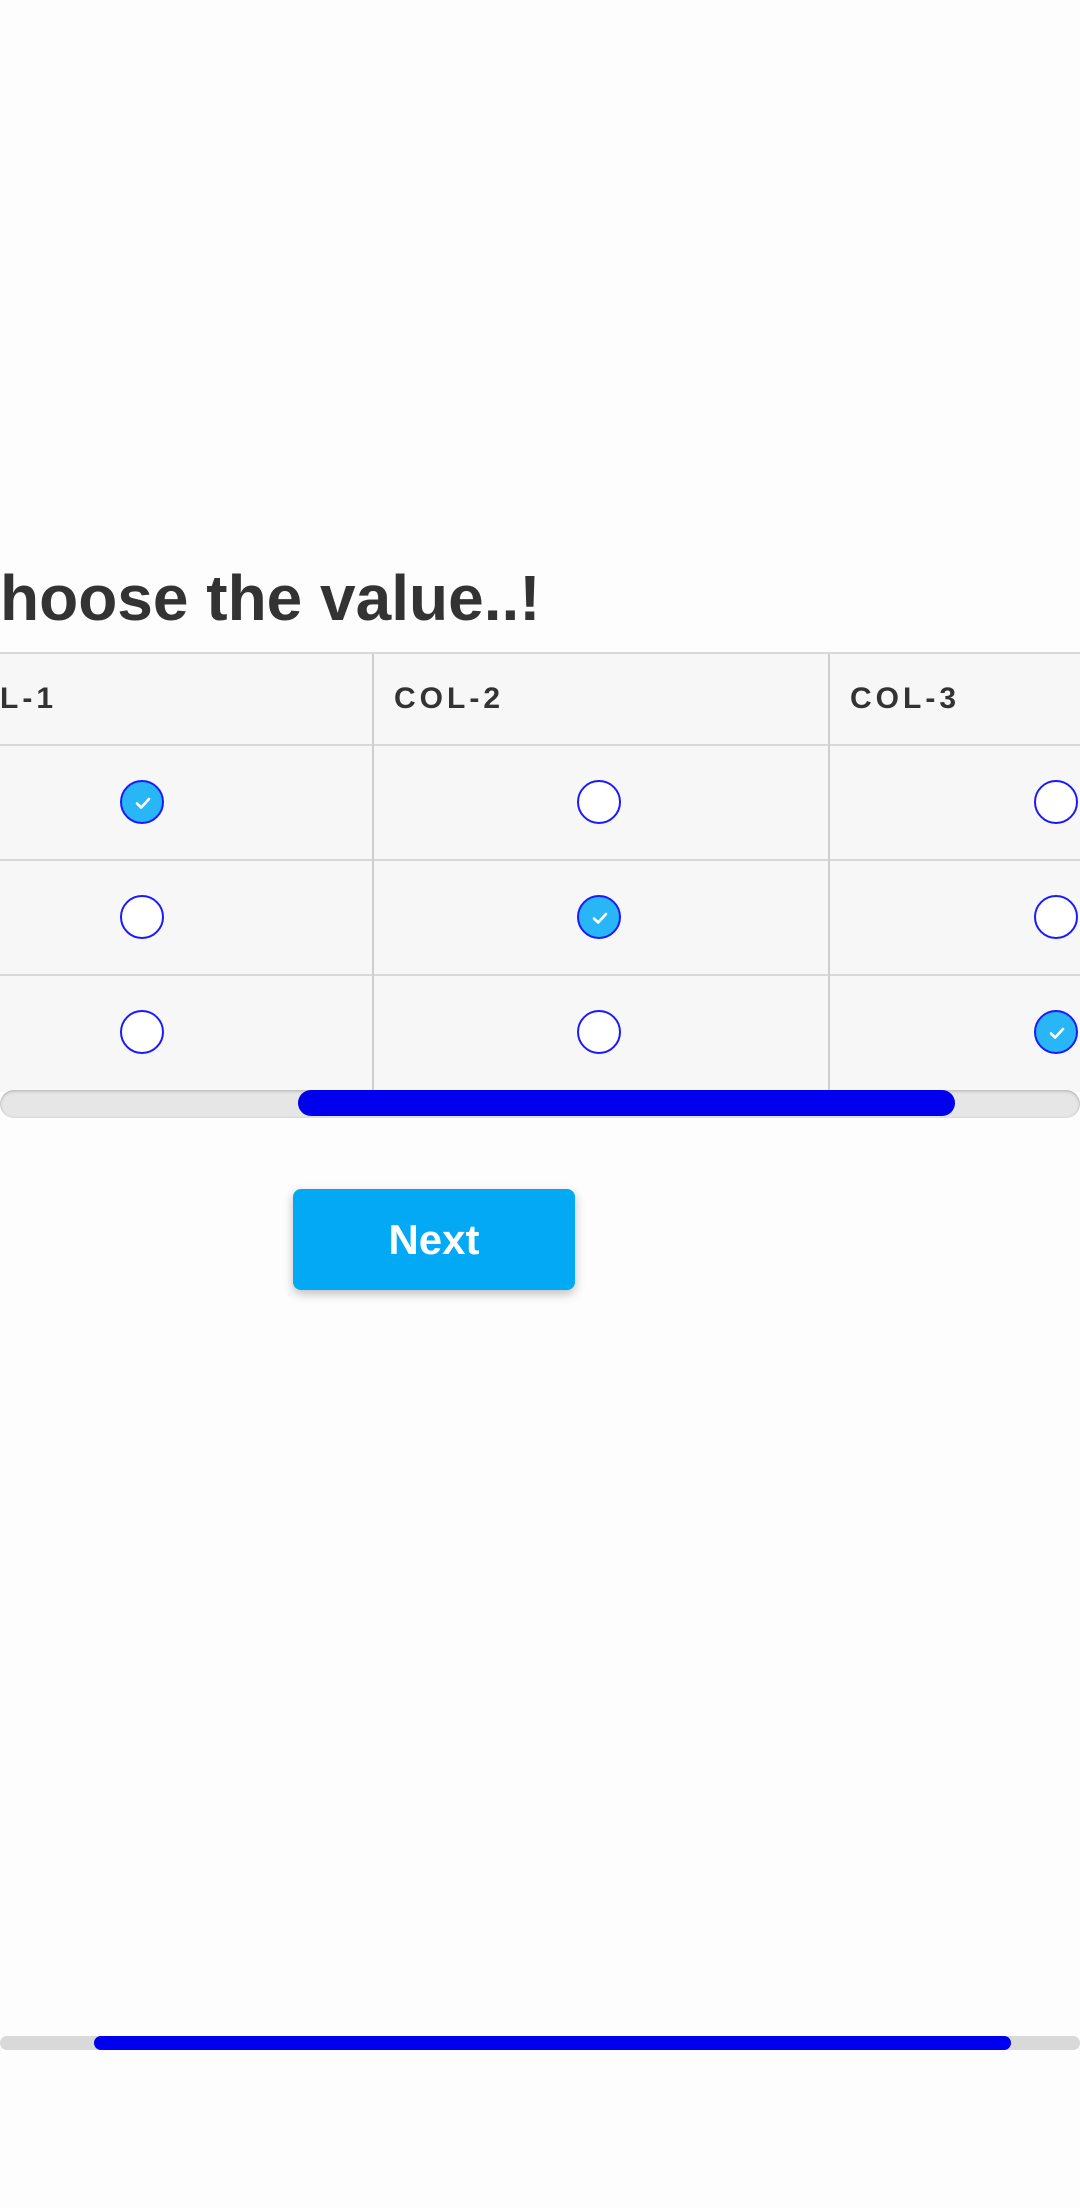  Describe the element at coordinates (1056, 802) in the screenshot. I see `radio-row1-col3` at that location.